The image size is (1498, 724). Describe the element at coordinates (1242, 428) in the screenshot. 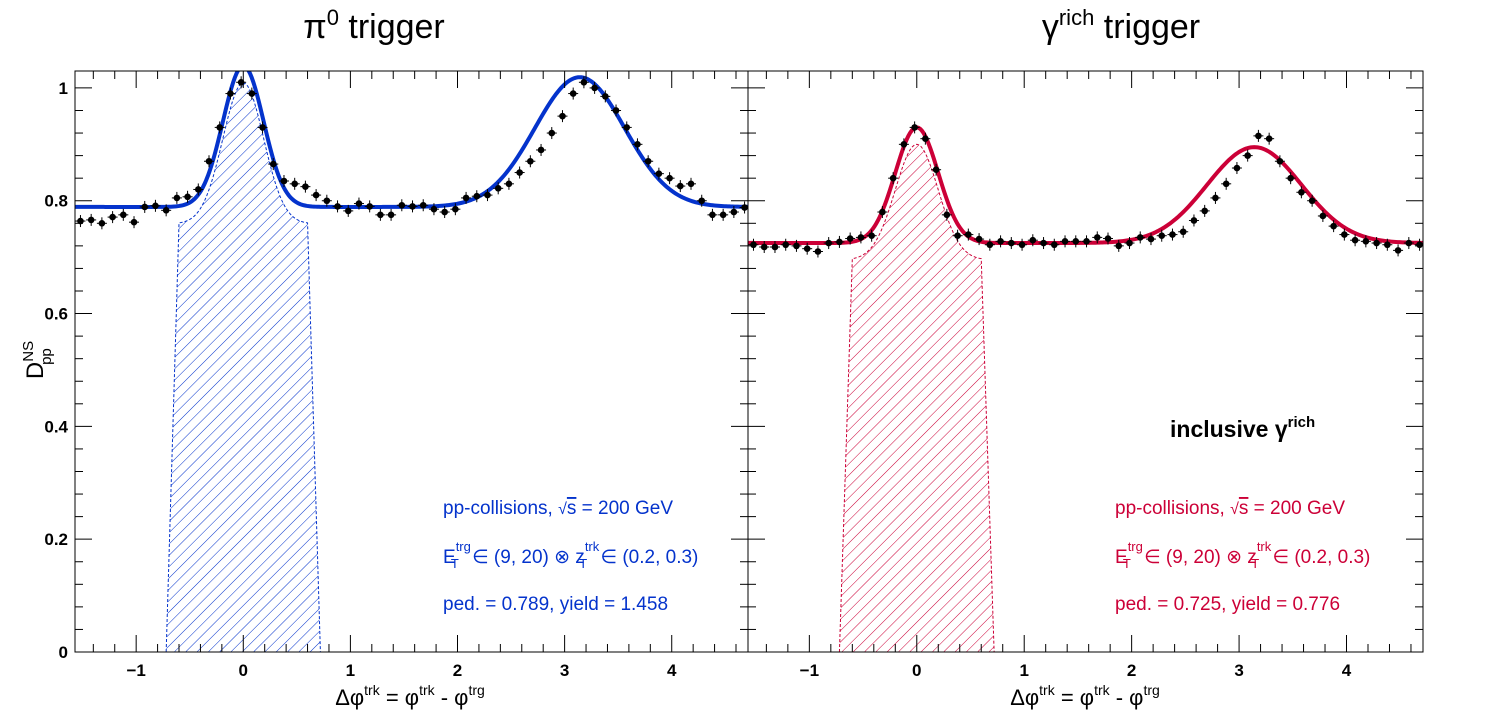

I see `inclusive-label: inclusive γrich` at that location.